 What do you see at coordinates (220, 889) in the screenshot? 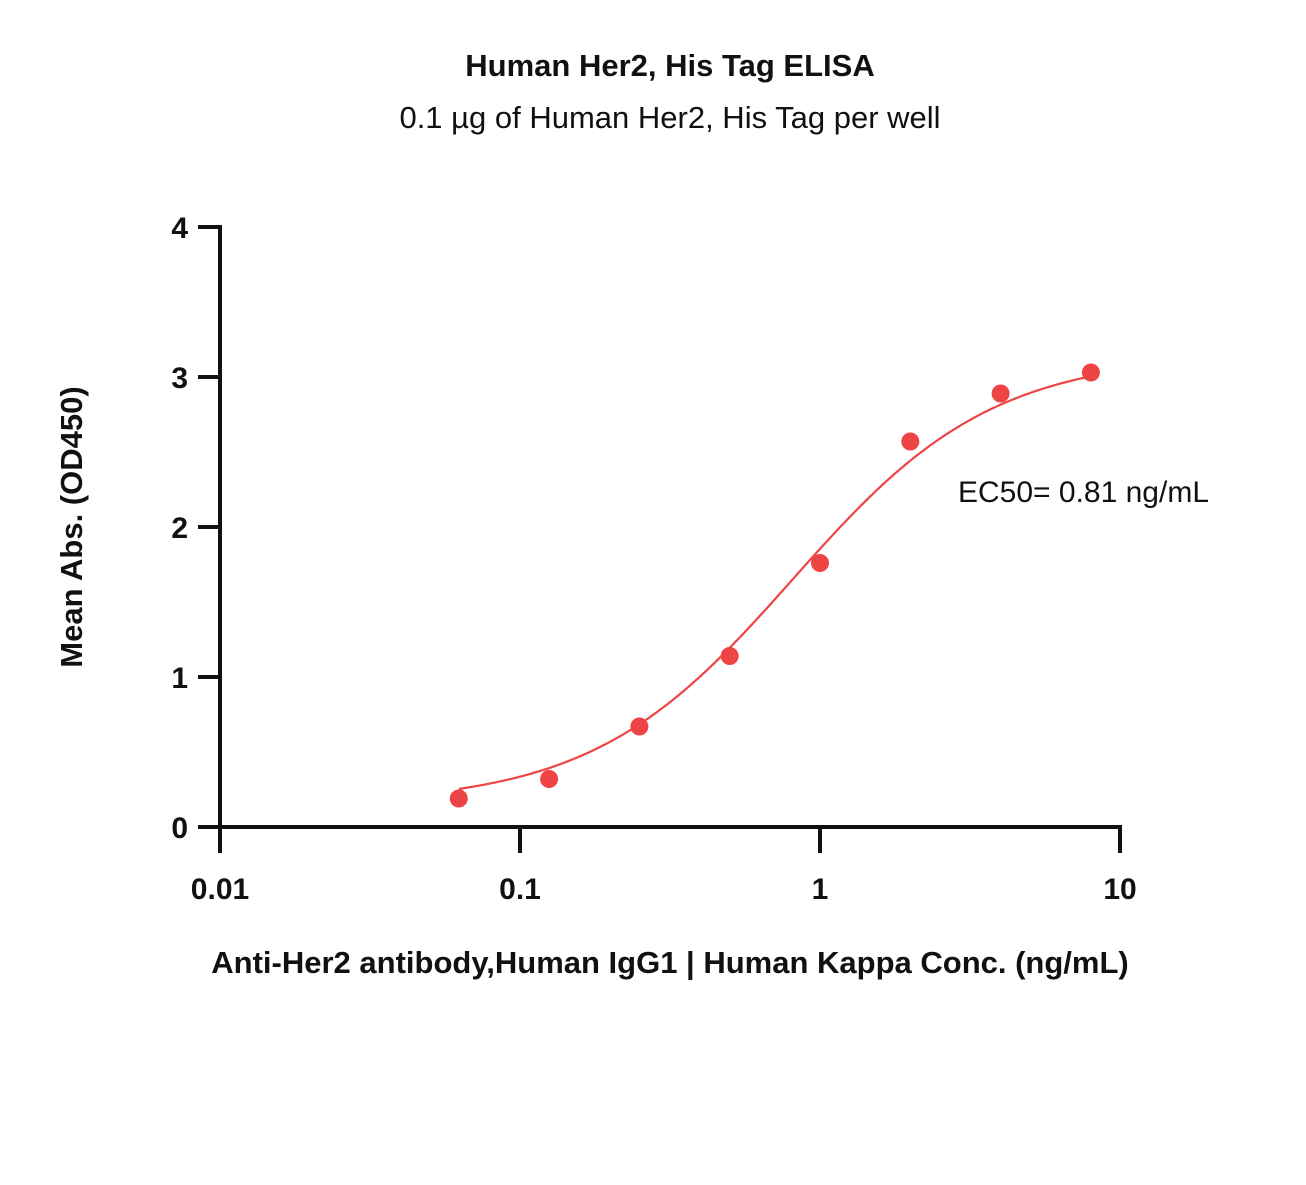
I see `x-tick-label: 0.01` at bounding box center [220, 889].